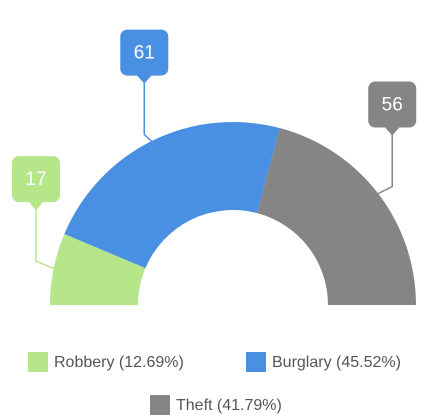  I want to click on data-label: 61, so click(144, 53).